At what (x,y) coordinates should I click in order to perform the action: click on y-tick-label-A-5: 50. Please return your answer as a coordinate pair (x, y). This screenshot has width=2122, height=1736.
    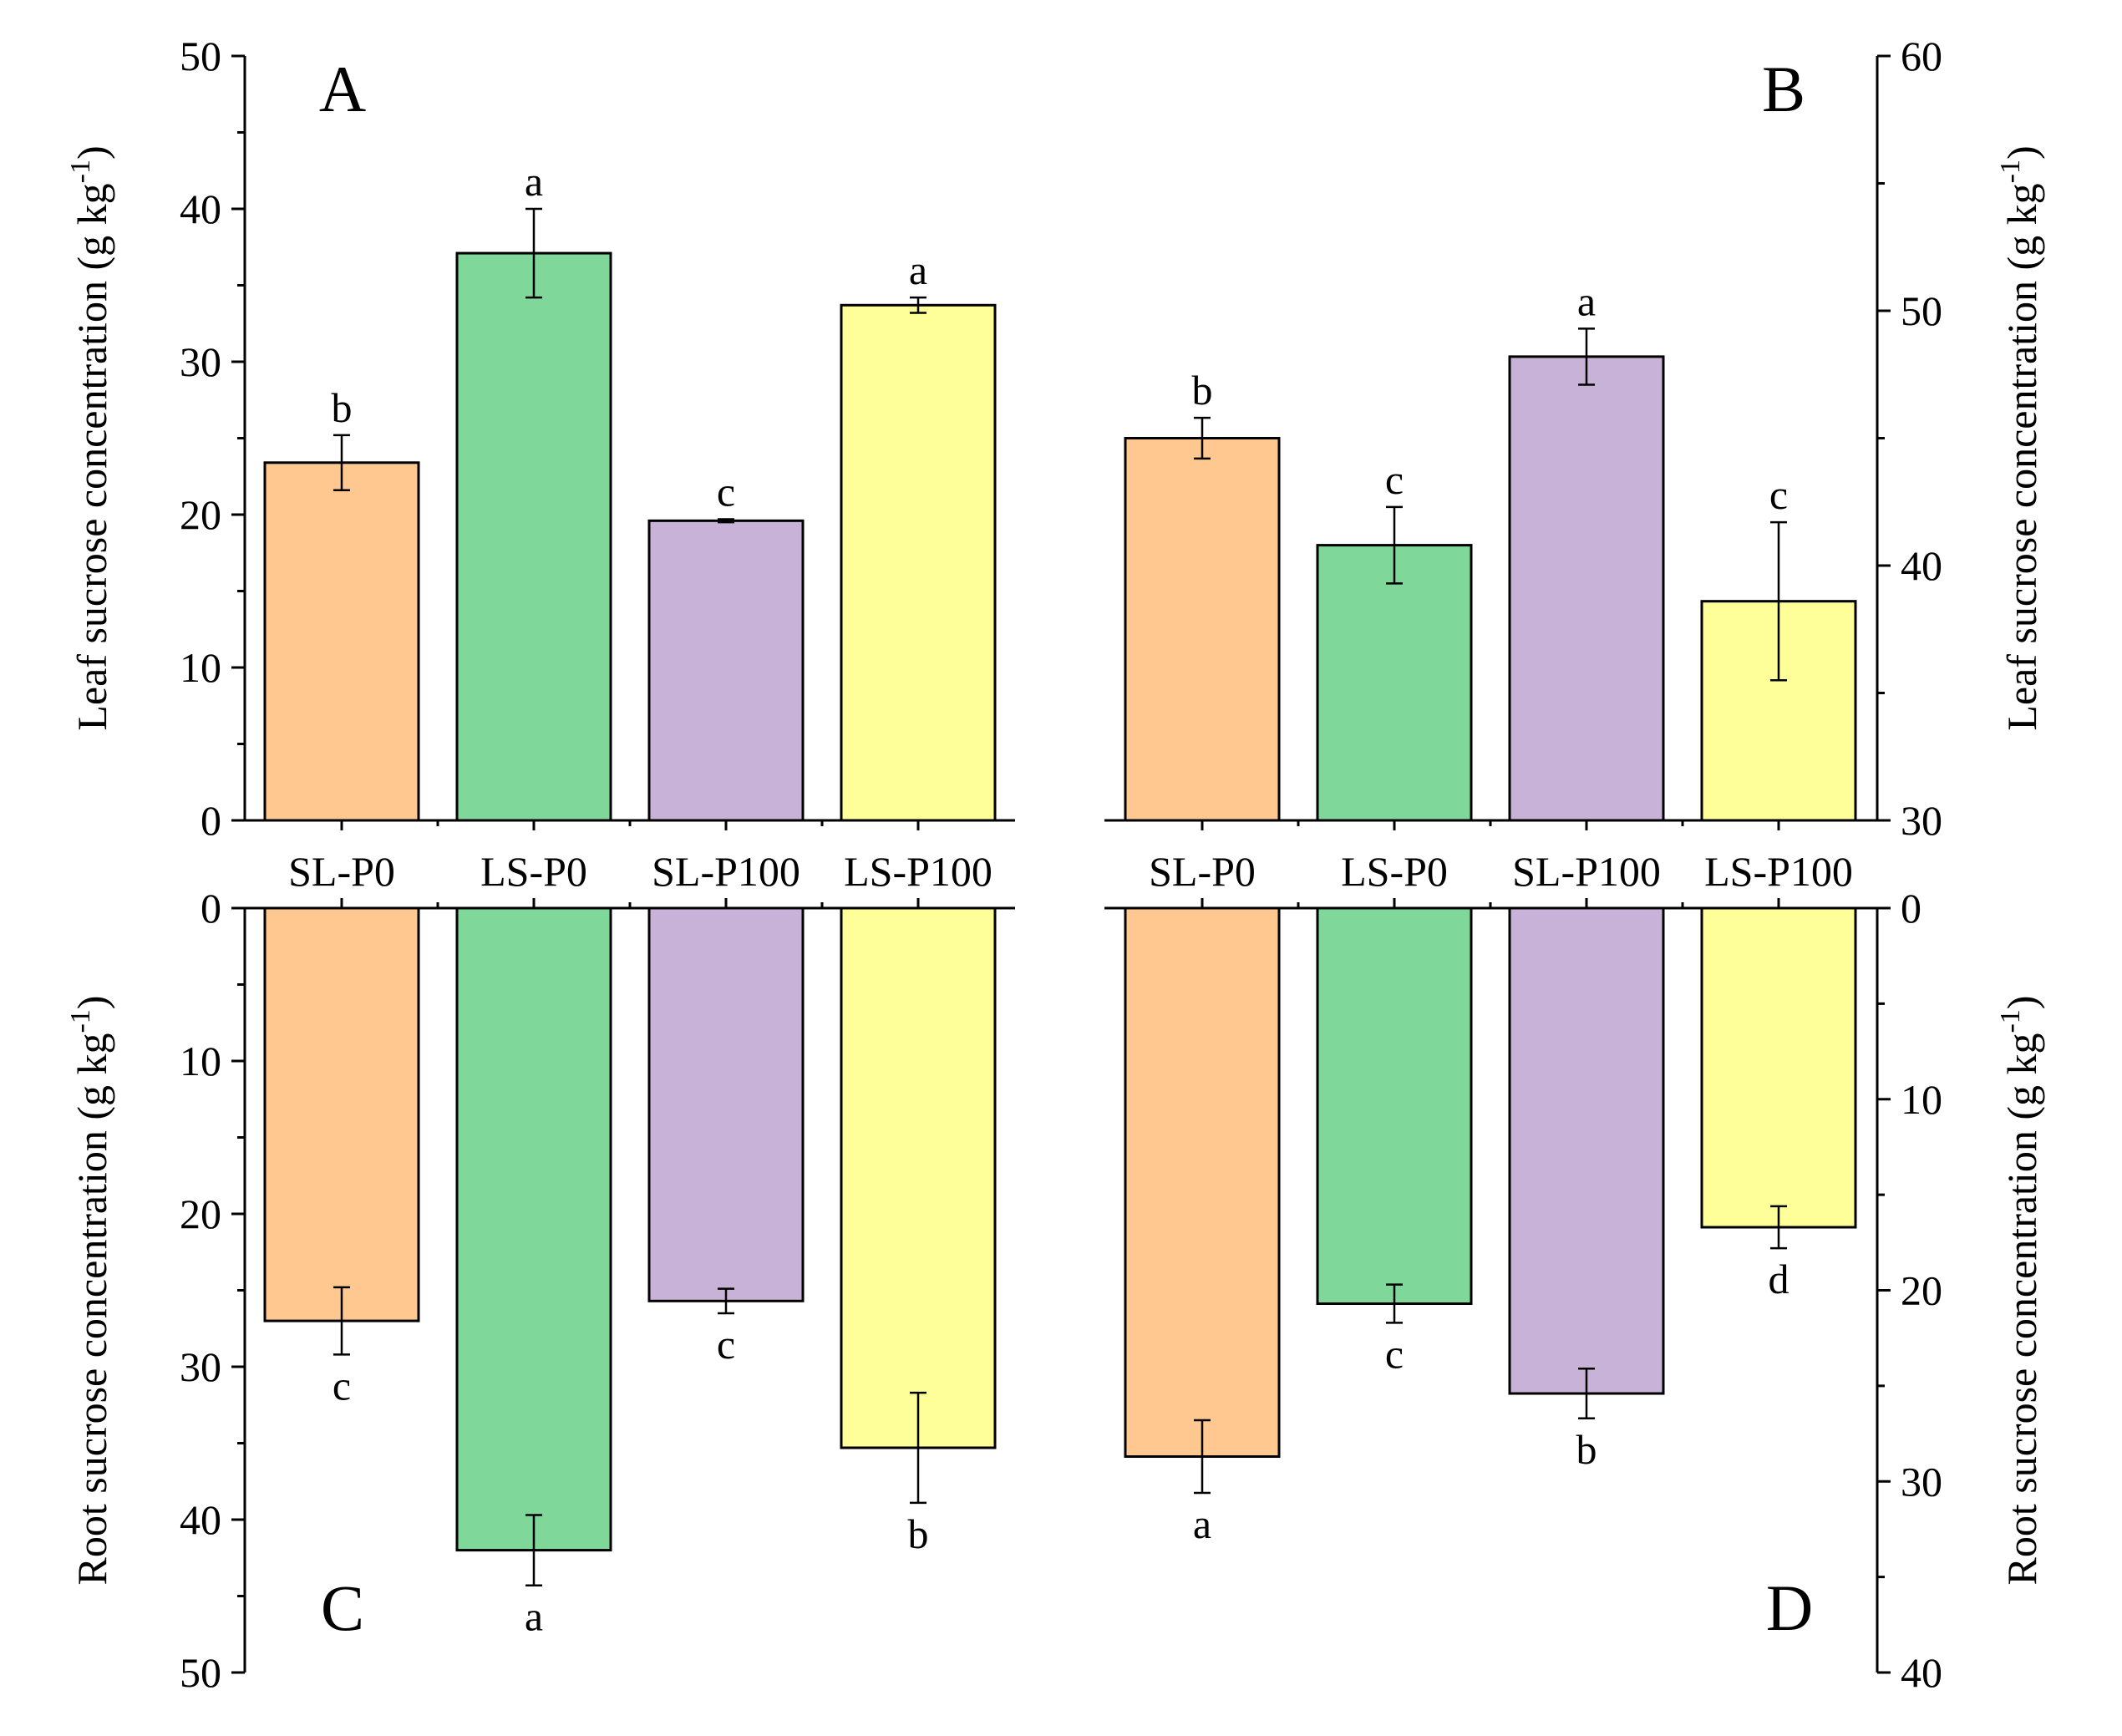
    Looking at the image, I should click on (200, 56).